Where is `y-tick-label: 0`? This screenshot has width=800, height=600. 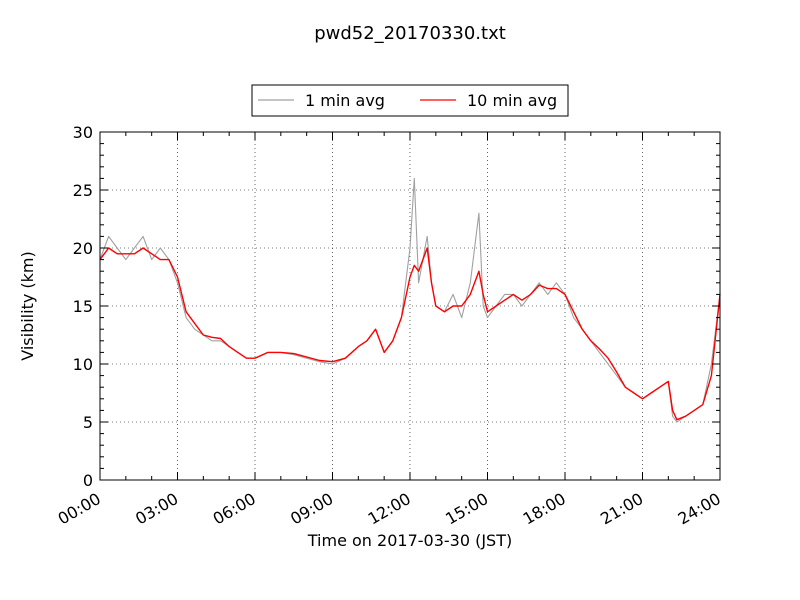 y-tick-label: 0 is located at coordinates (88, 480).